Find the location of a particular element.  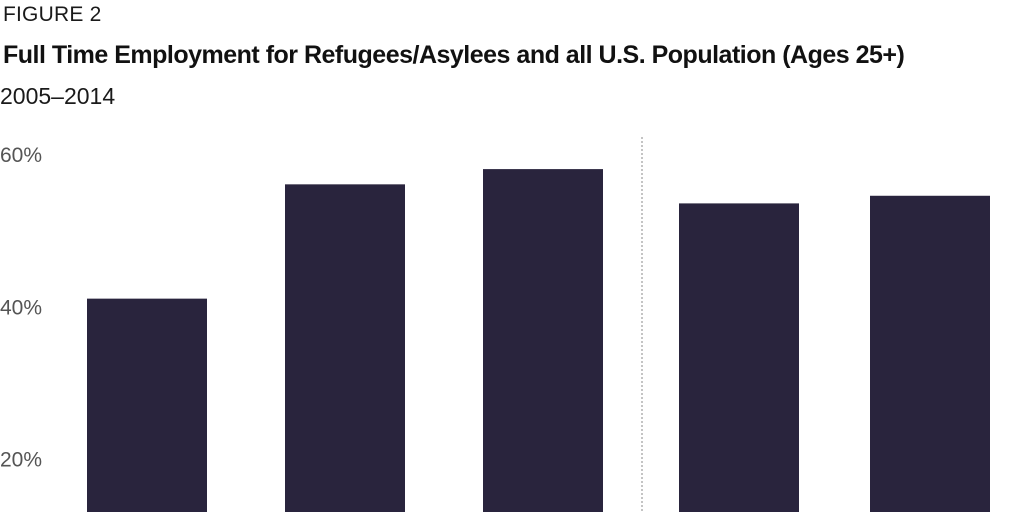

y-axis-ticks: 20% 40% 60% is located at coordinates (21, 308).